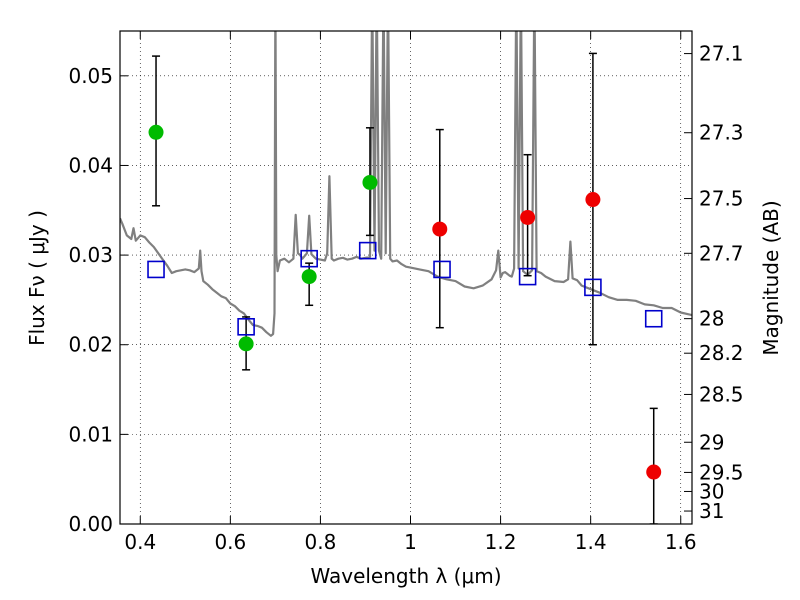 The height and width of the screenshot is (600, 800). Describe the element at coordinates (410, 542) in the screenshot. I see `x-tick-label: 1` at that location.